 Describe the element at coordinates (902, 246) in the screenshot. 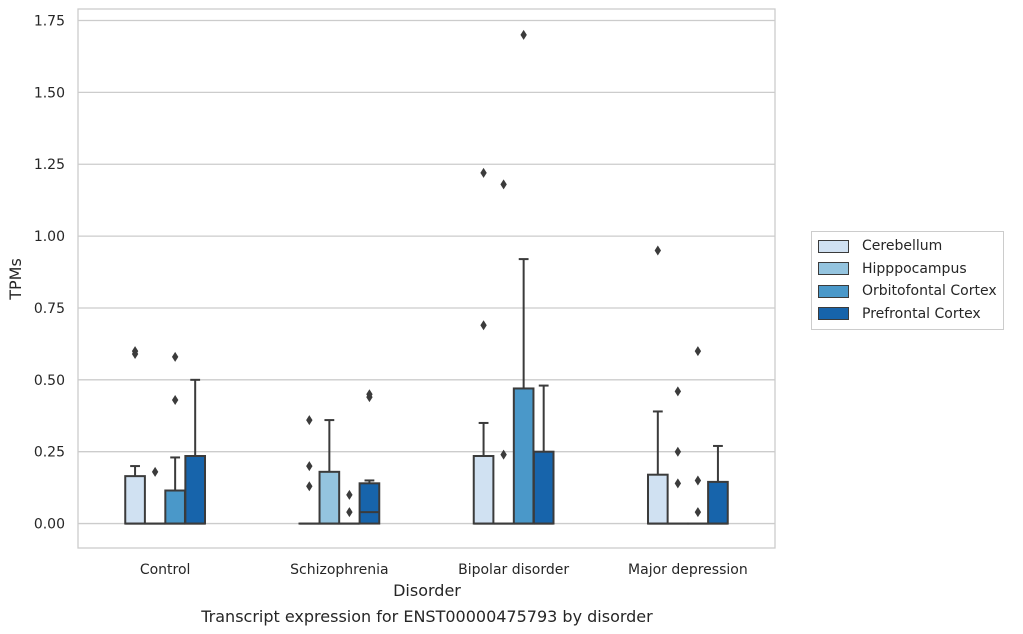

I see `legend-label: Cerebellum` at that location.